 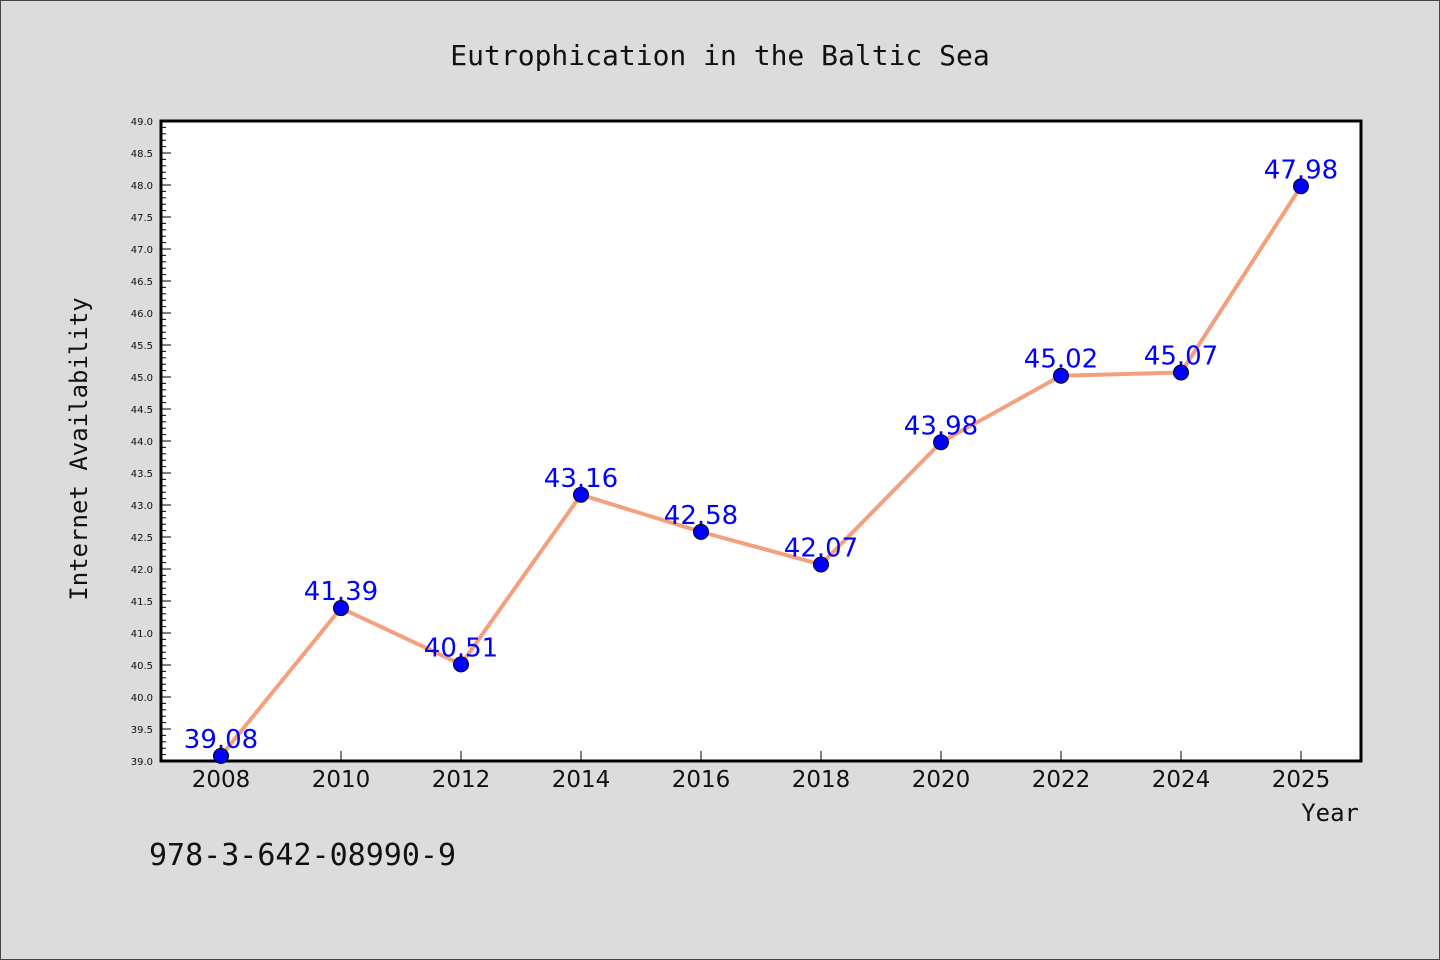 I want to click on x-tick-label: 2012, so click(x=461, y=780).